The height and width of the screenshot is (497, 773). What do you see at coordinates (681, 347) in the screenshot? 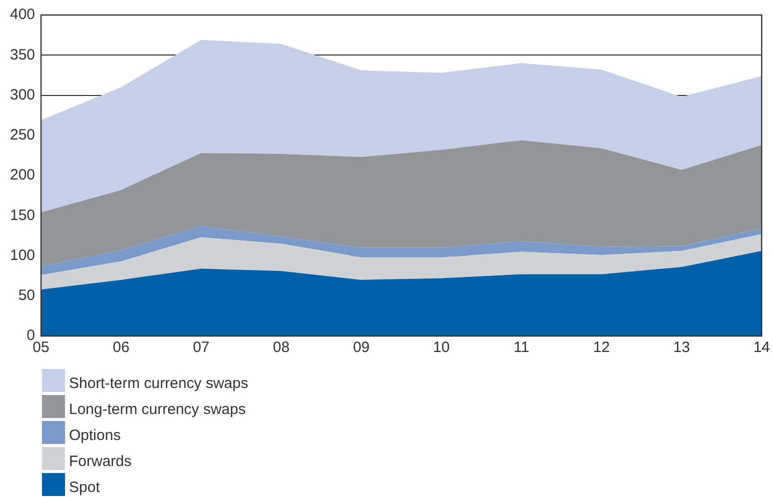
I see `x-tick-label: 13` at bounding box center [681, 347].